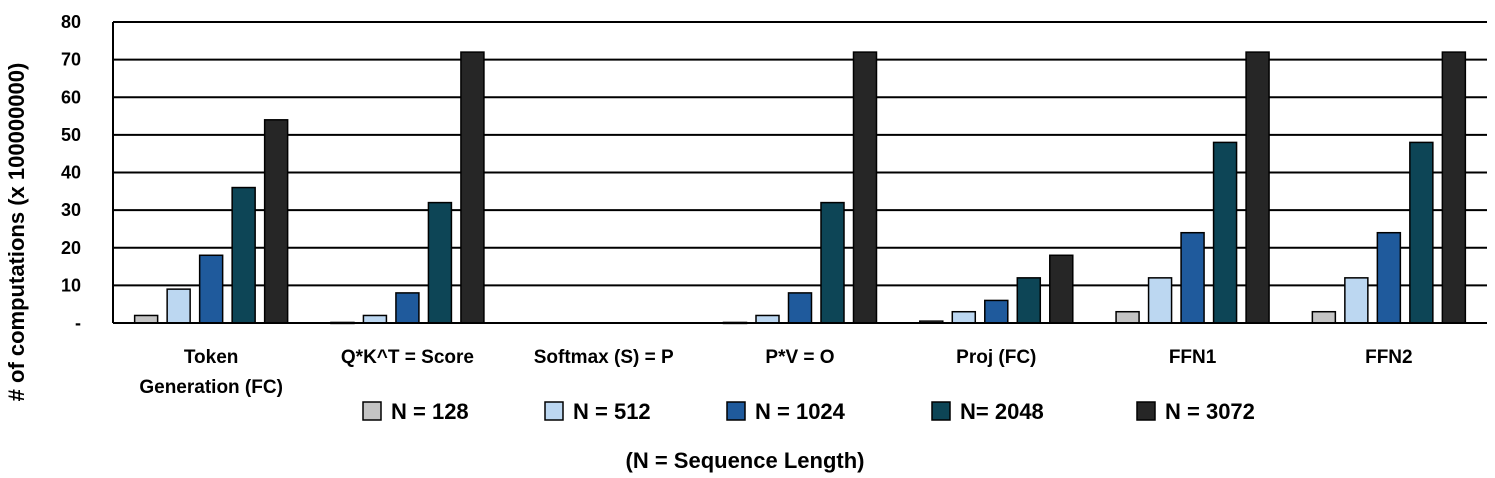 This screenshot has width=1495, height=478. Describe the element at coordinates (1193, 357) in the screenshot. I see `category-label: FFN1` at that location.